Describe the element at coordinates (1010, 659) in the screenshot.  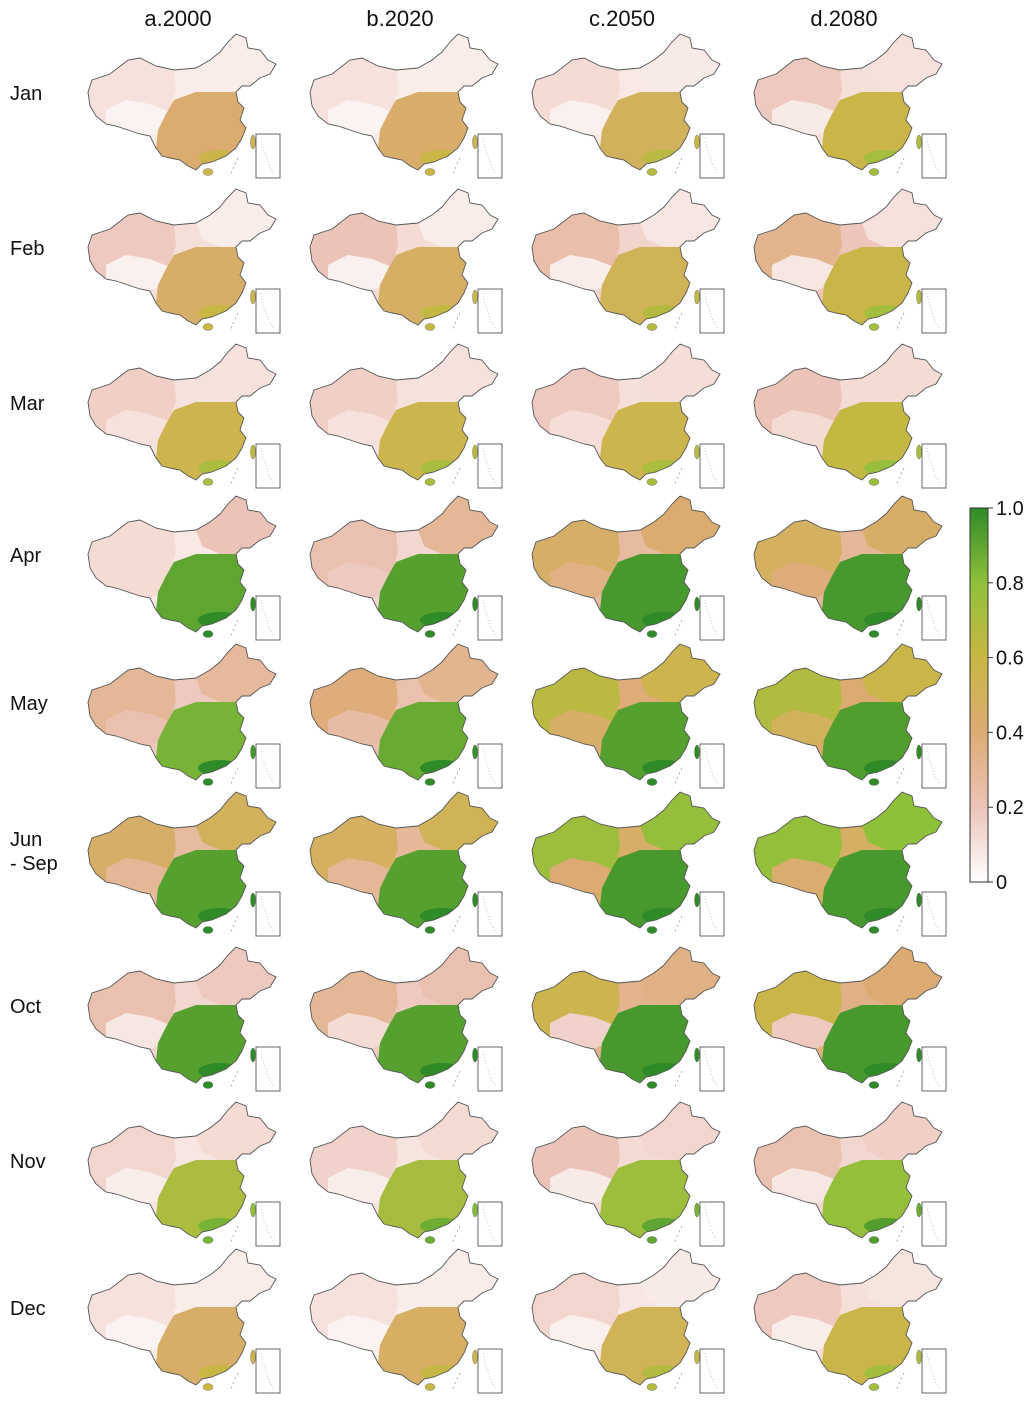
I see `colorbar-tick-label: 0.6` at that location.